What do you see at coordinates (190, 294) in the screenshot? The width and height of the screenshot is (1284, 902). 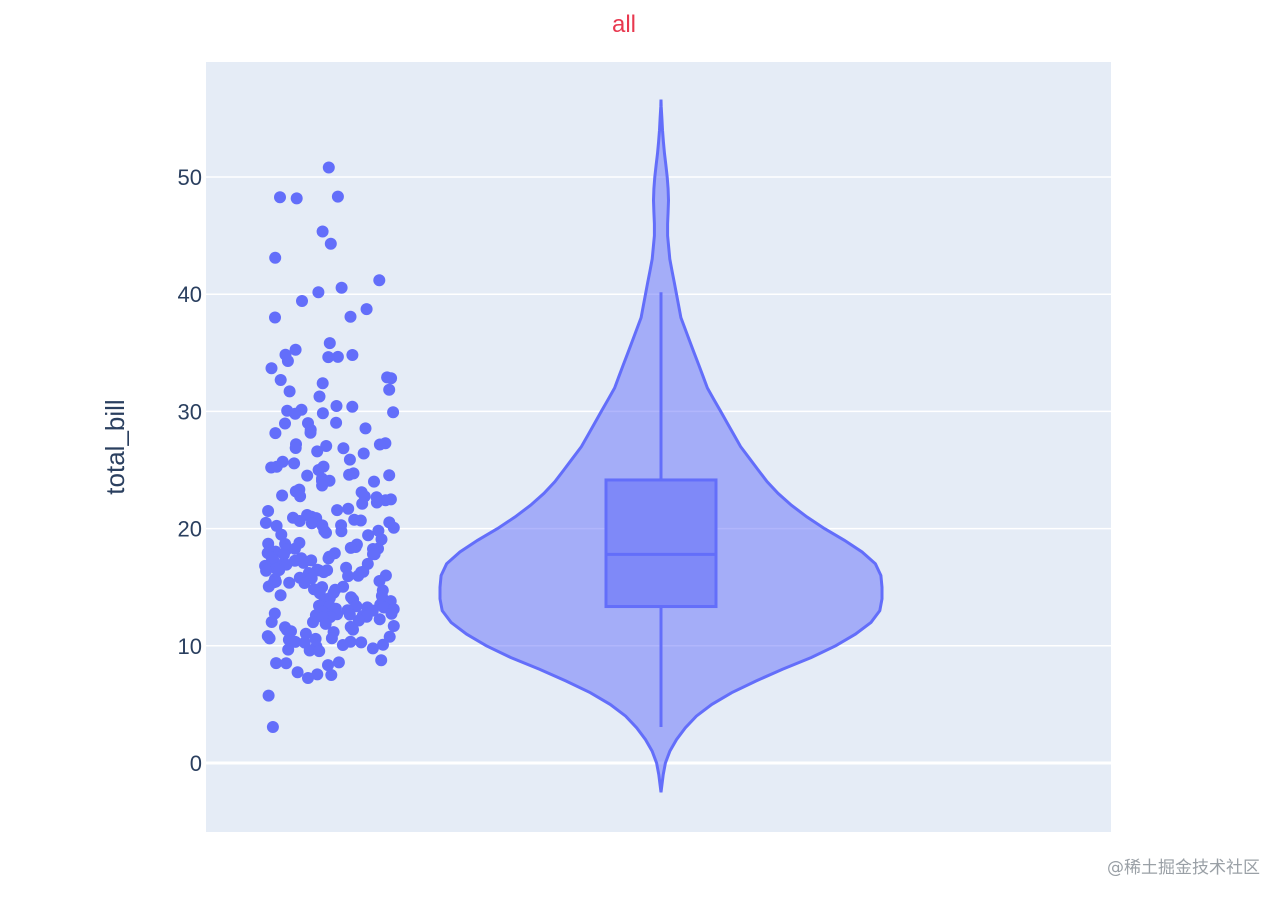 I see `y-tick-40: 40` at bounding box center [190, 294].